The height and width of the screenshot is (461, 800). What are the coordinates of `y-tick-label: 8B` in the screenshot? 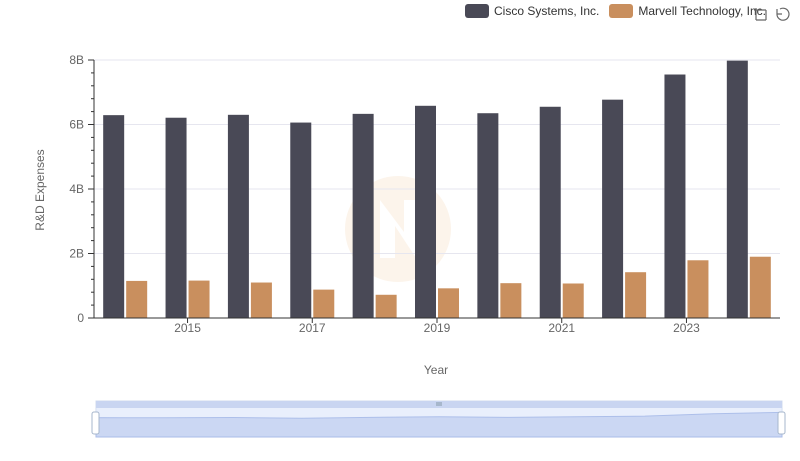 It's located at (76, 60).